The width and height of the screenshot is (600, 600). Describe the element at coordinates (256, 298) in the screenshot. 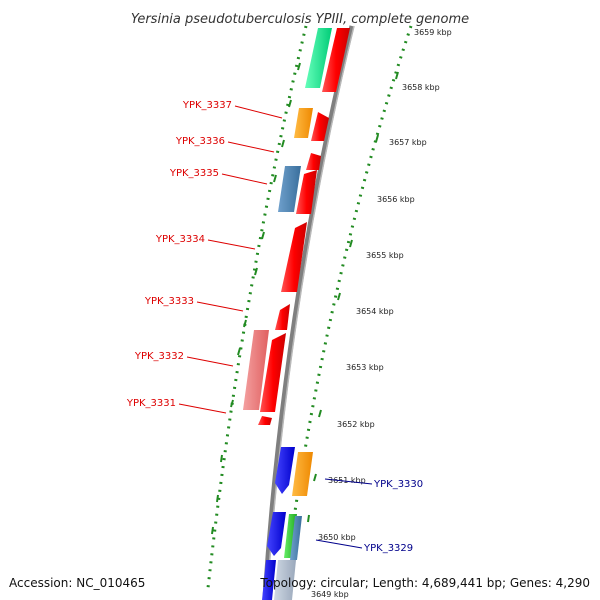

I see `left-track-dashes` at that location.